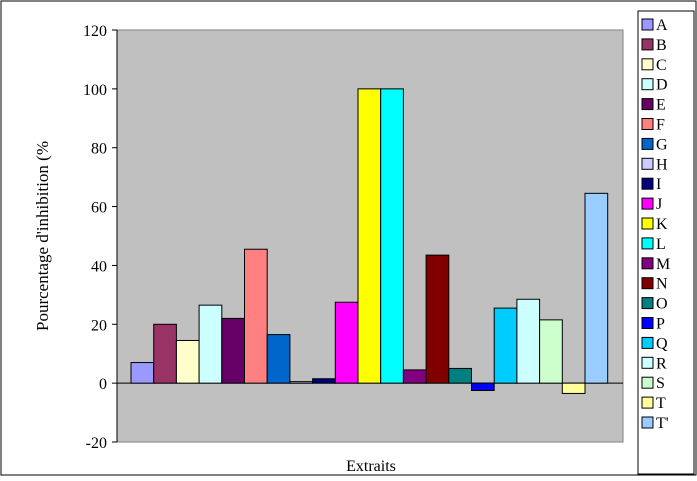 The height and width of the screenshot is (481, 697). I want to click on bar-g, so click(278, 359).